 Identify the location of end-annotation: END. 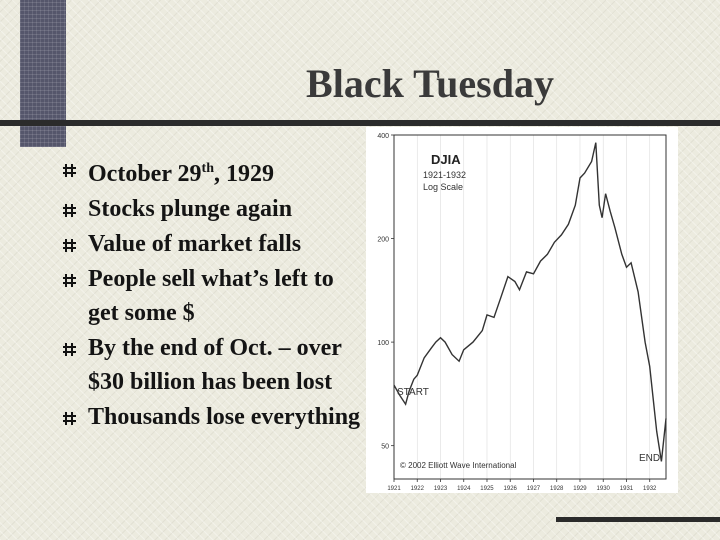
(649, 458).